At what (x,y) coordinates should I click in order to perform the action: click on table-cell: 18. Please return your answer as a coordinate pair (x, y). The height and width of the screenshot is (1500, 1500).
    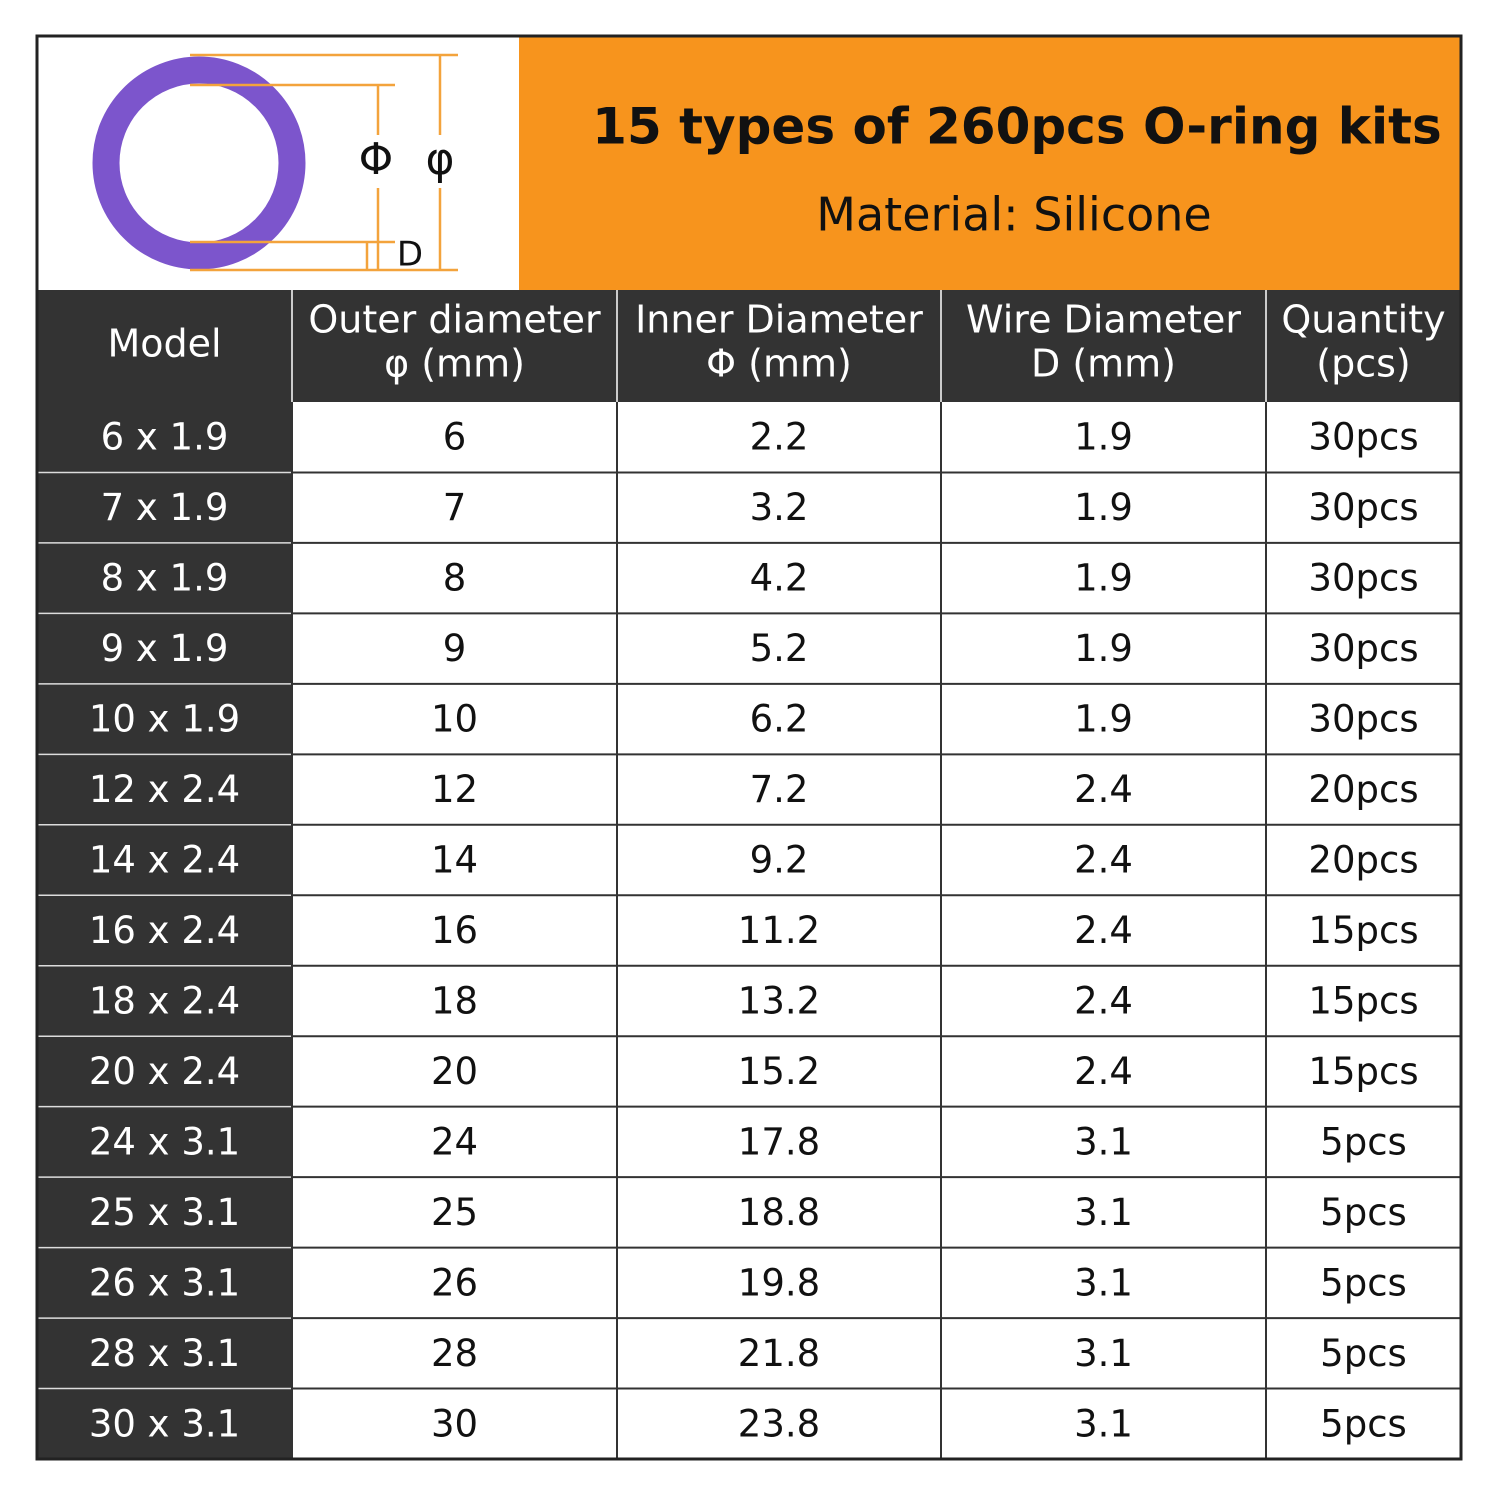
    Looking at the image, I should click on (454, 1000).